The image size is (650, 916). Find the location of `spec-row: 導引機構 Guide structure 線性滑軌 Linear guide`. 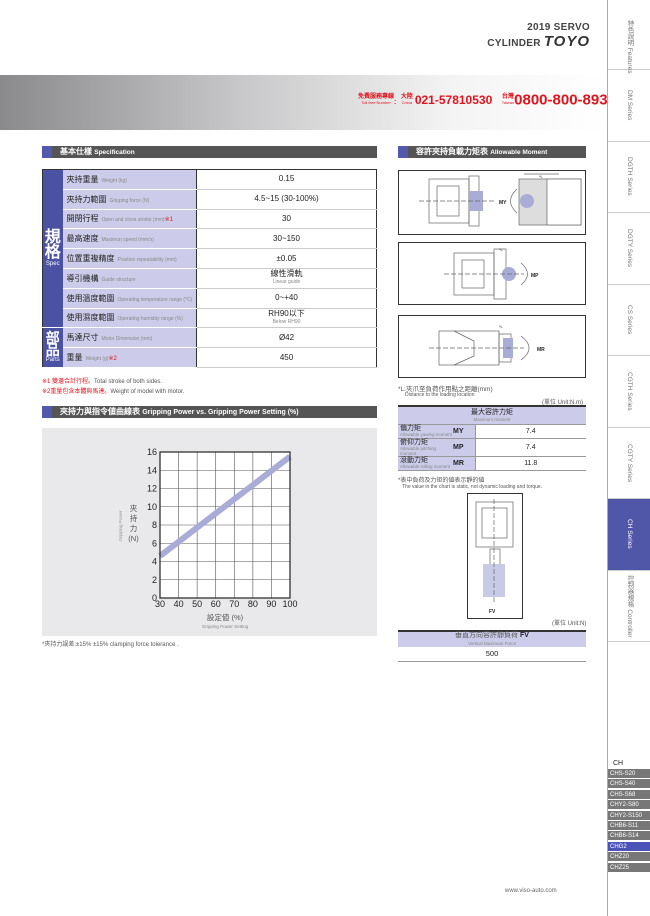

spec-row: 導引機構 Guide structure 線性滑軌 Linear guide is located at coordinates (210, 278).